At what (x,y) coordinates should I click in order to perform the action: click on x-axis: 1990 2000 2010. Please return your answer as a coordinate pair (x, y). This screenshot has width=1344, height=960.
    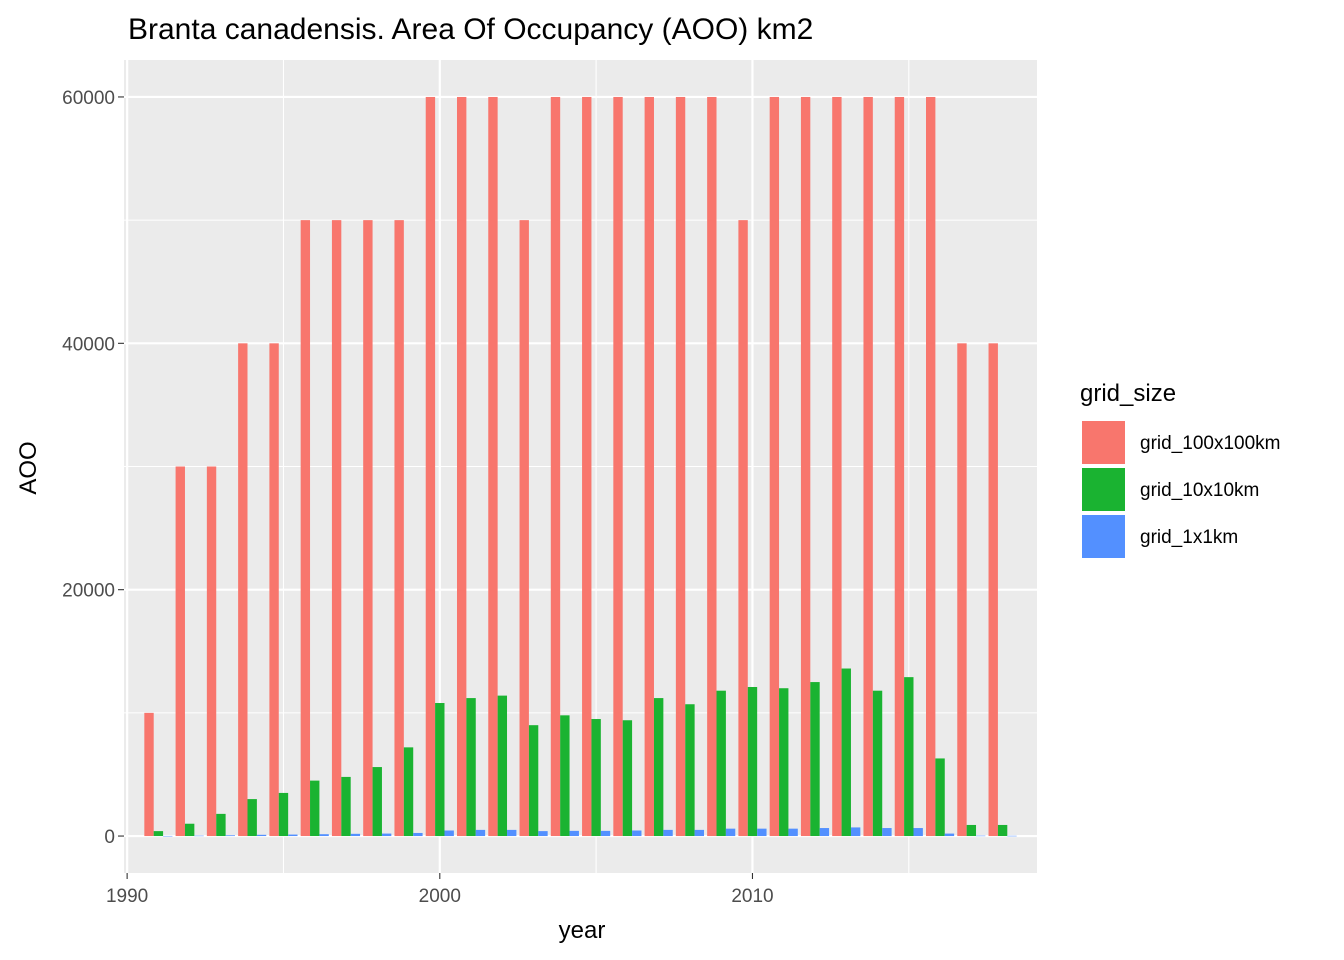
    Looking at the image, I should click on (440, 890).